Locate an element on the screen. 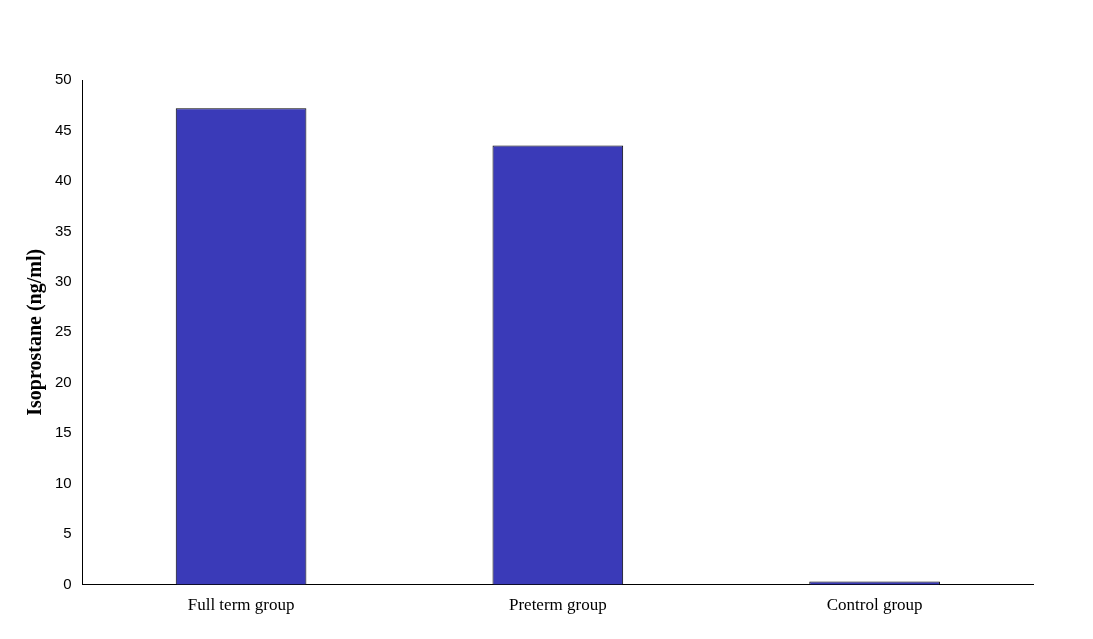 This screenshot has width=1093, height=639. x-tick-label: Full term group is located at coordinates (241, 605).